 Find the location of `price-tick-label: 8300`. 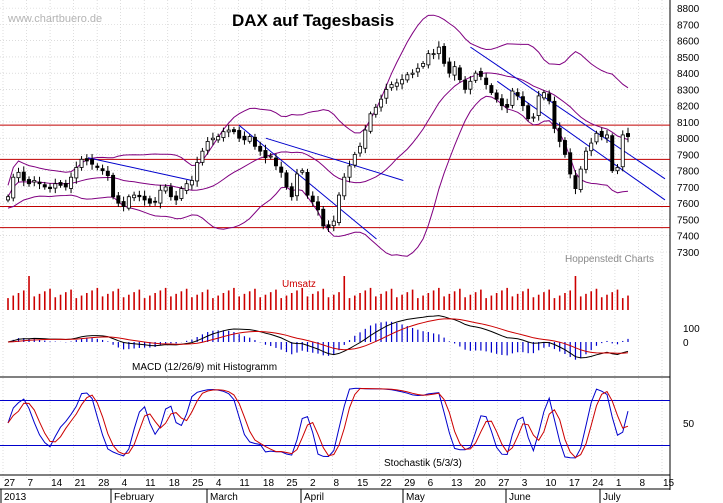

price-tick-label: 8300 is located at coordinates (688, 90).